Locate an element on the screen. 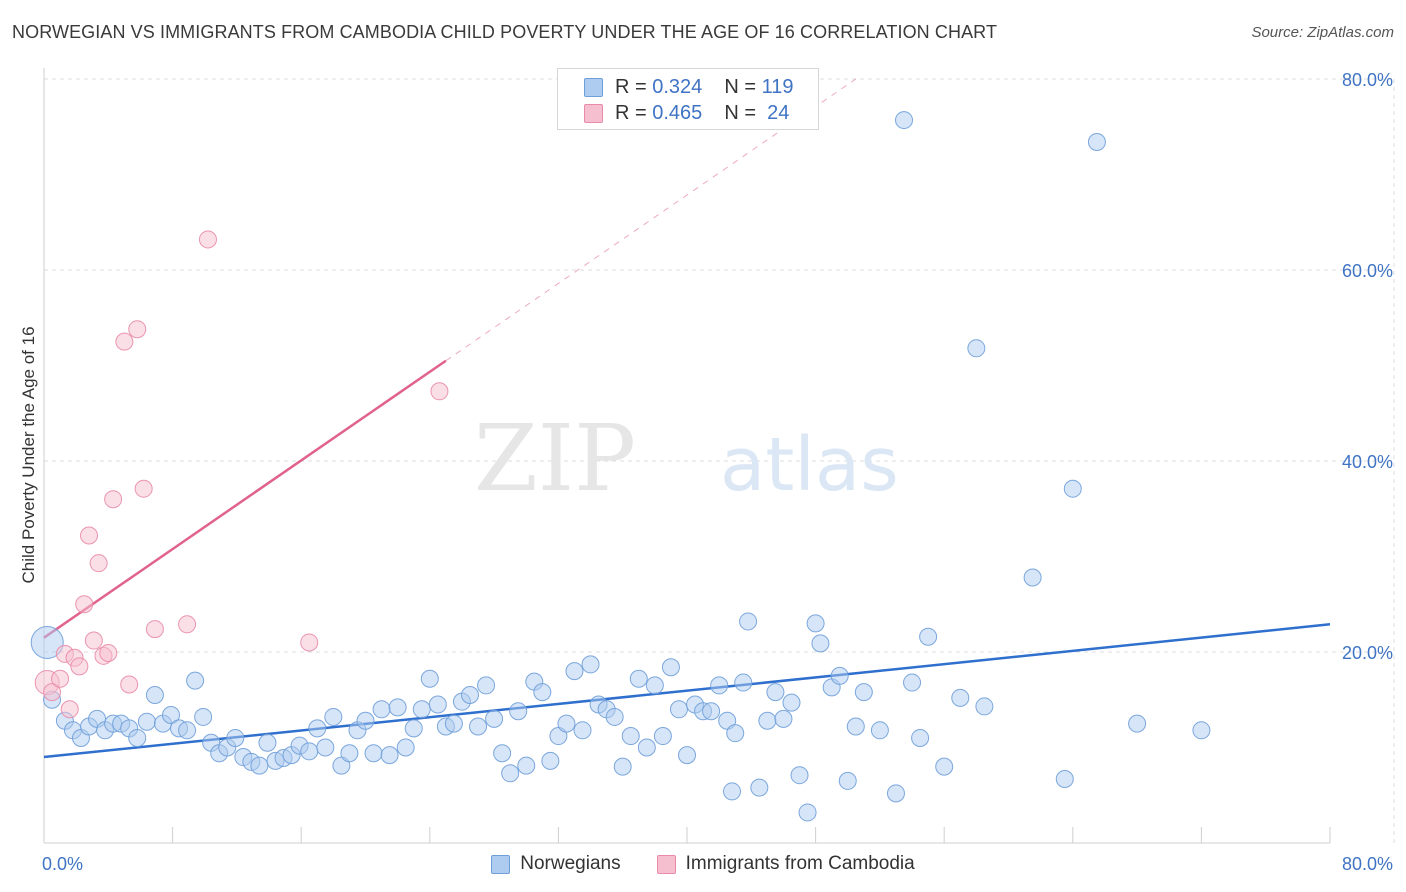 Image resolution: width=1406 pixels, height=892 pixels. stats-legend: R = 0.324 N = 119 R = 0.465 N = 24 is located at coordinates (688, 99).